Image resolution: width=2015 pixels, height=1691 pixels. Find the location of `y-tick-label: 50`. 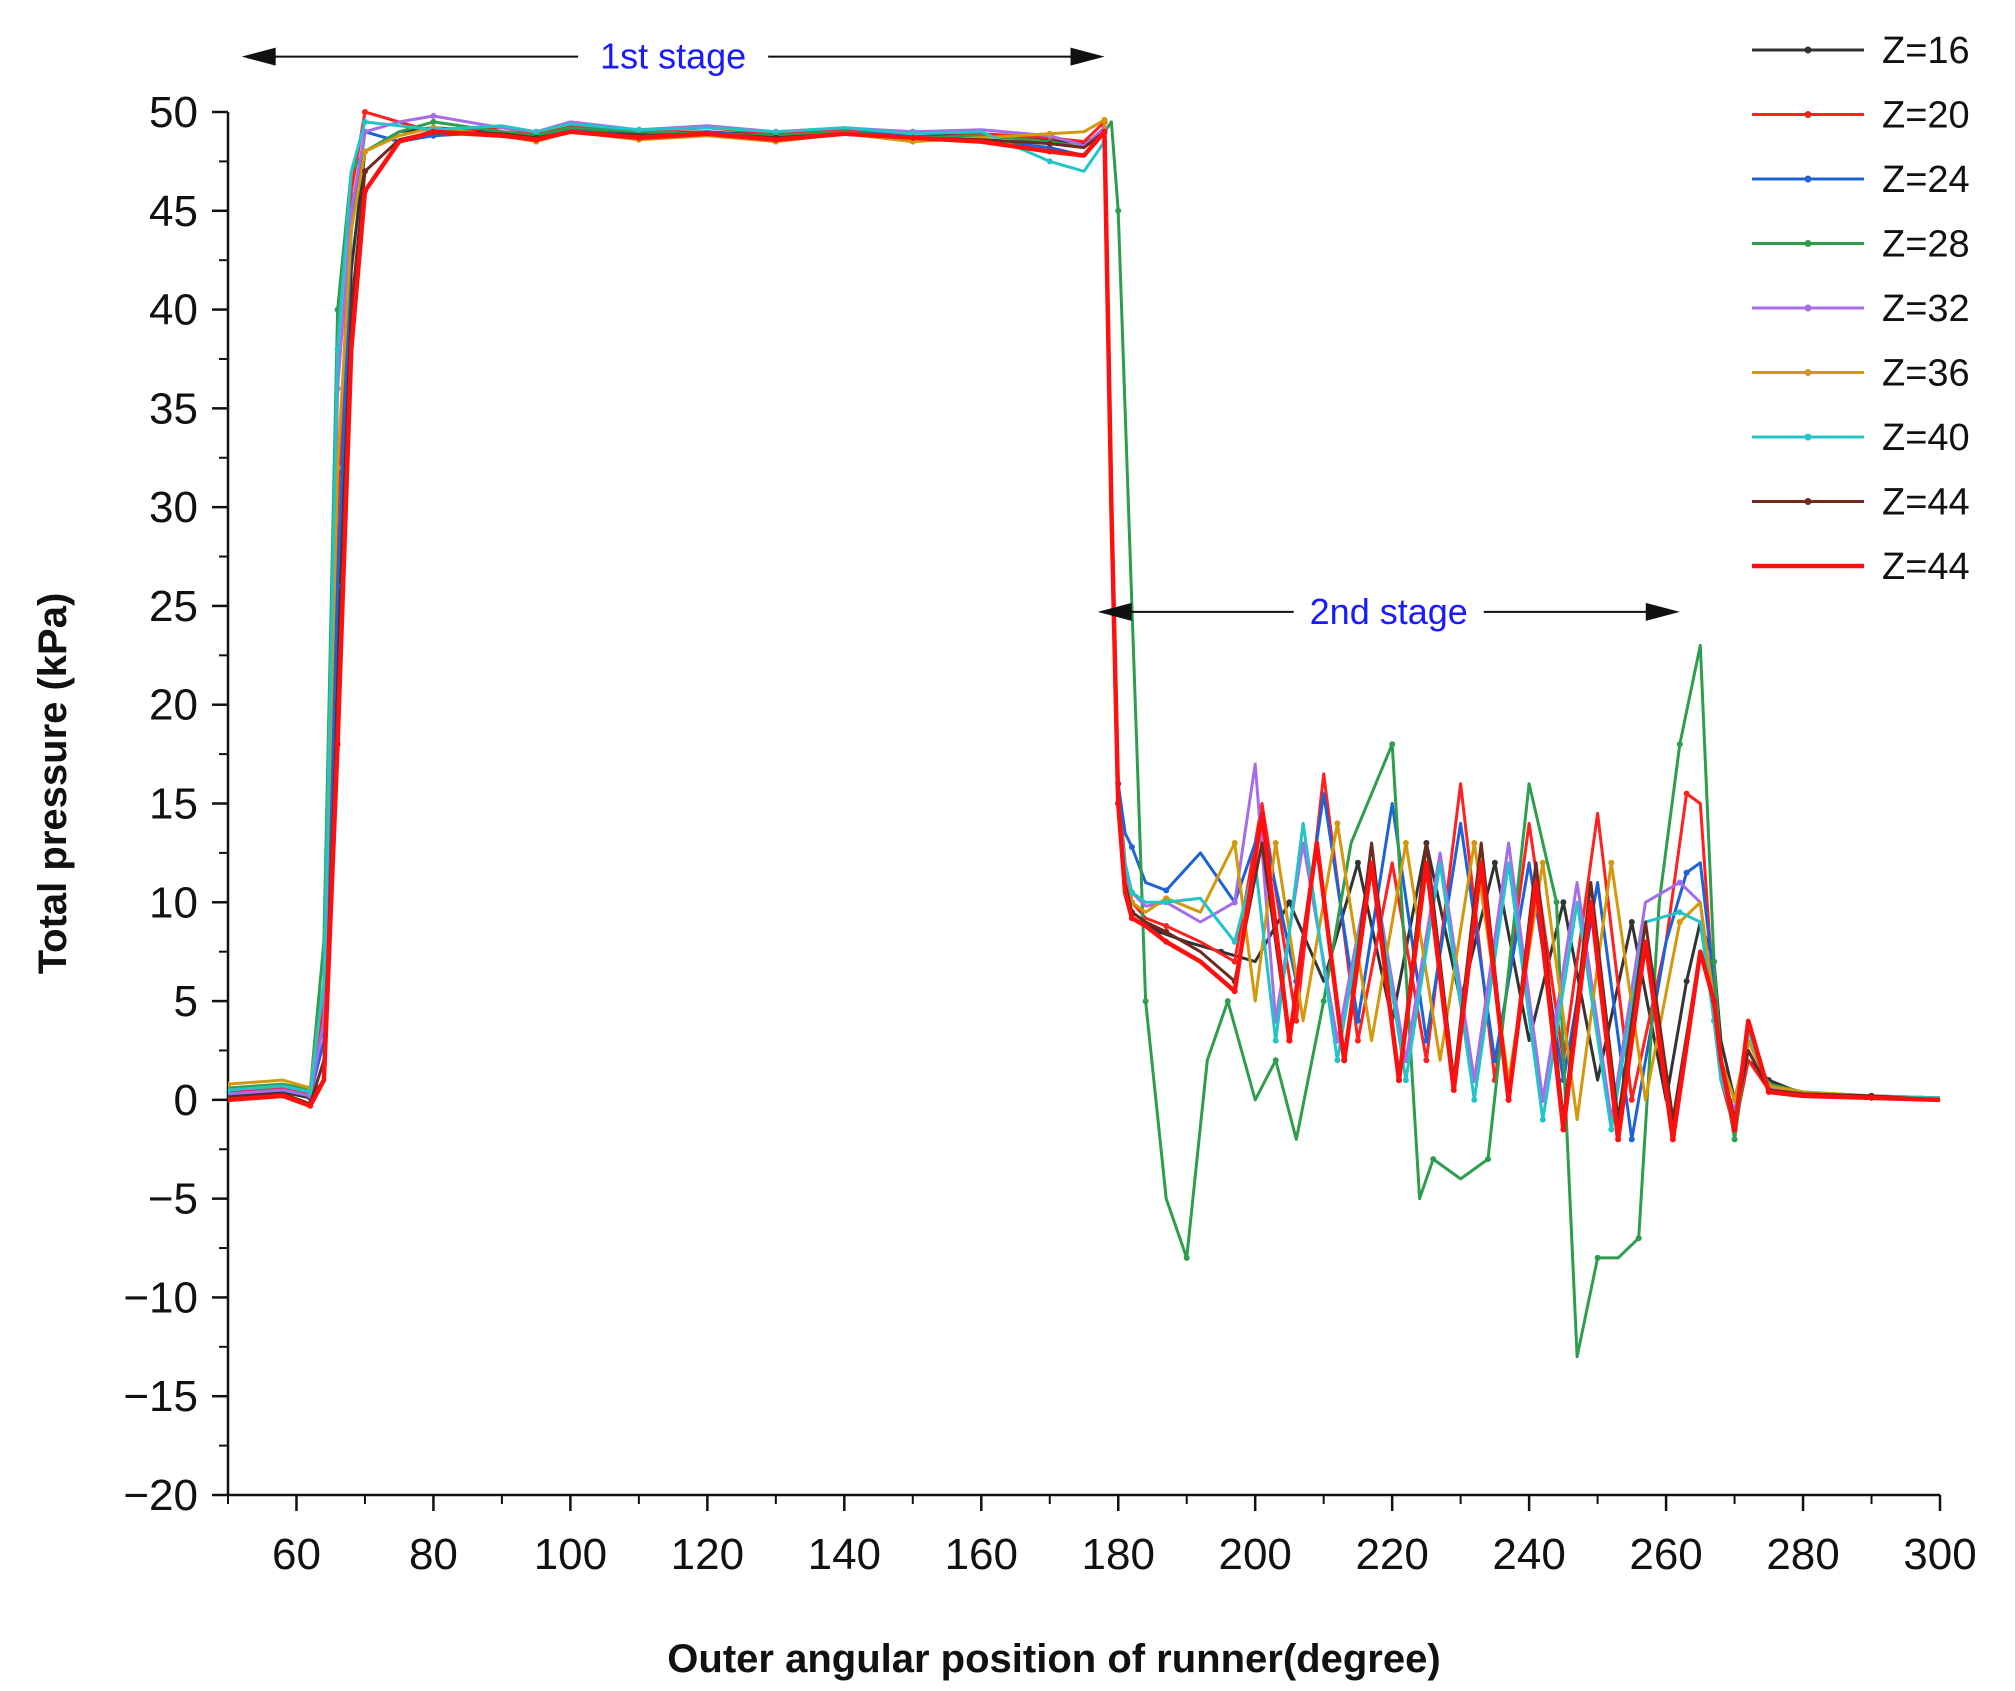

y-tick-label: 50 is located at coordinates (173, 112).